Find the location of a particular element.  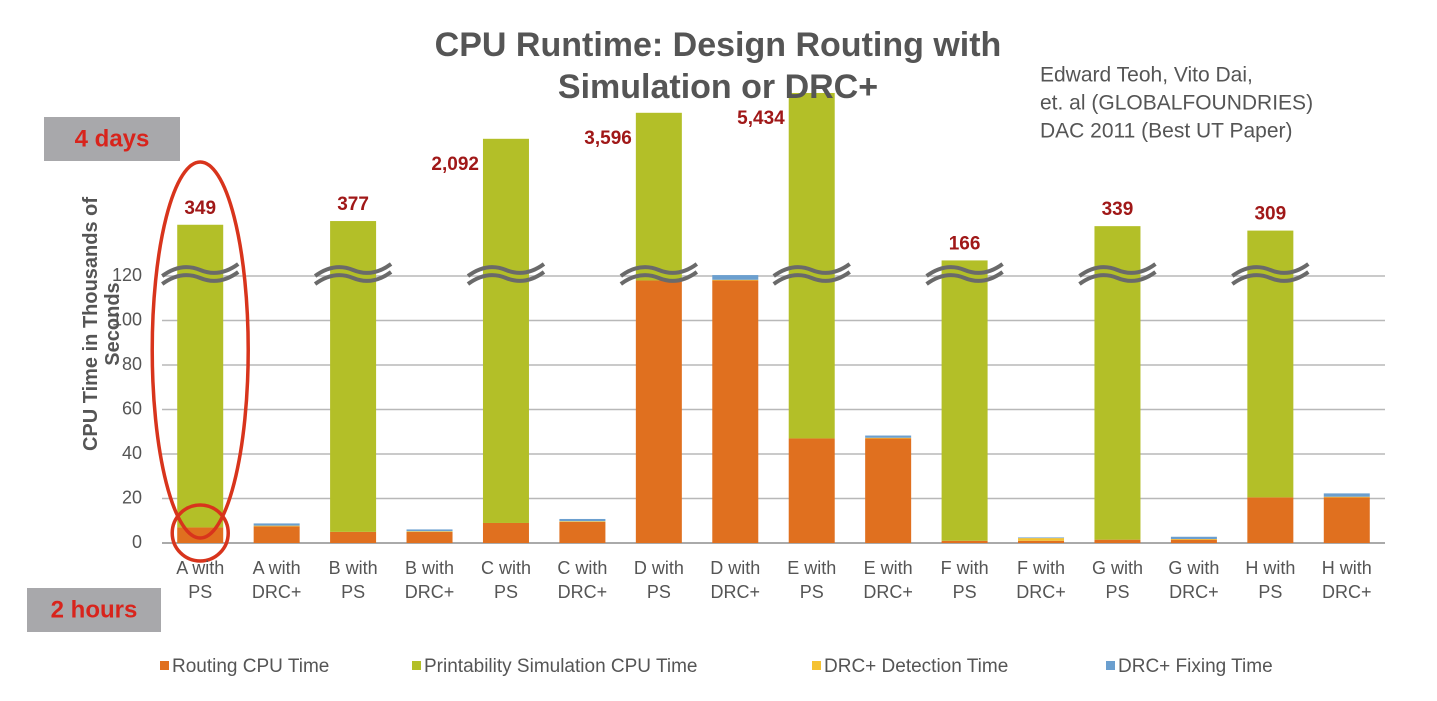

note-line: et. al (GLOBALFOUNDRIES) is located at coordinates (1176, 103).